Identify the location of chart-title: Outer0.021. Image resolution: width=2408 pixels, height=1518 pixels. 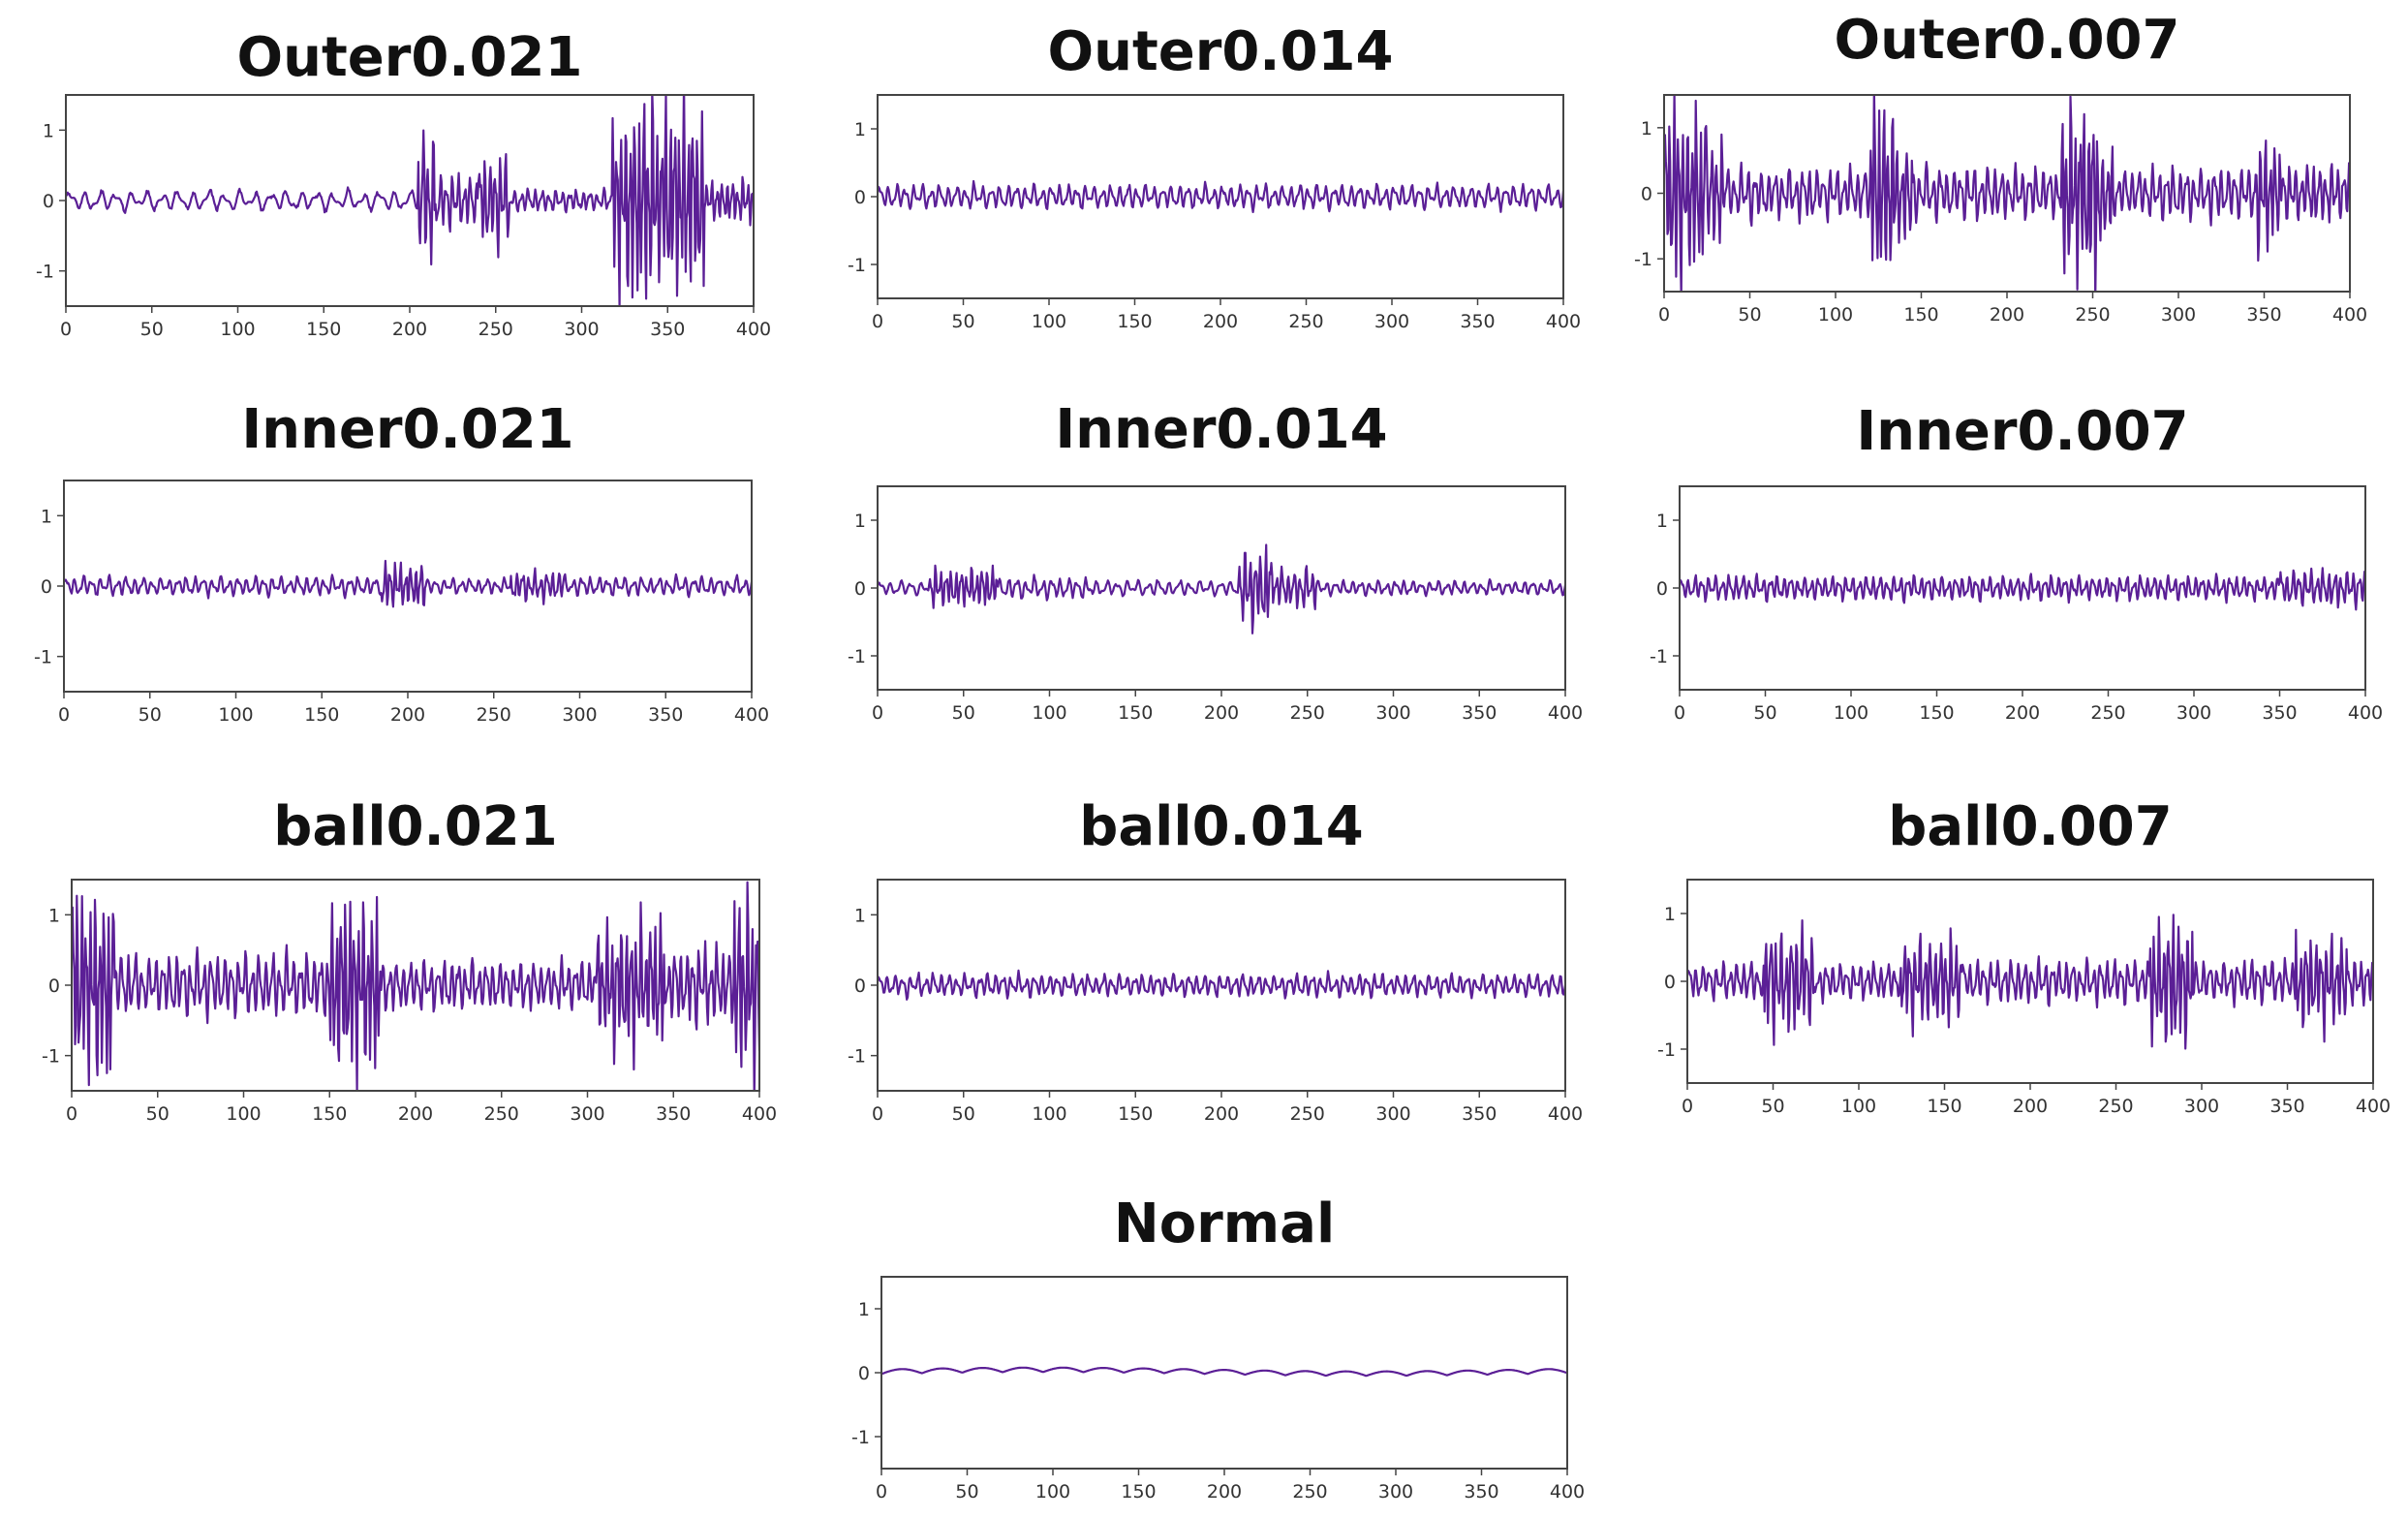
(410, 57).